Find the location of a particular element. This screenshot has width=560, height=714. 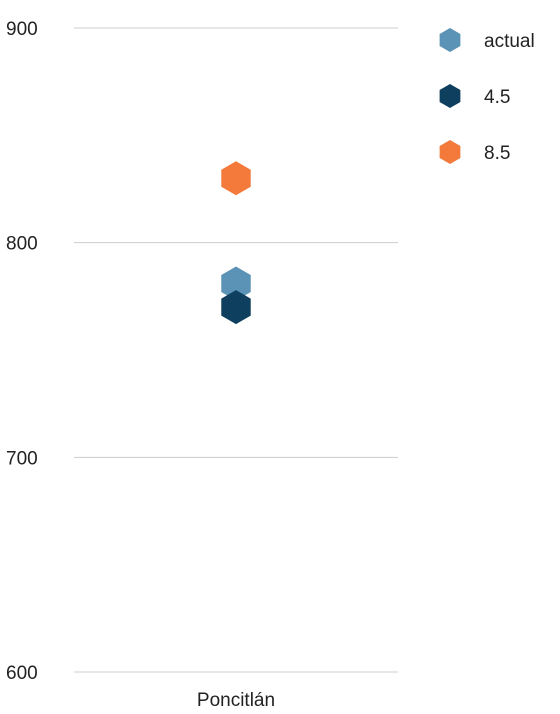

legend: actual 4.5 8.5 is located at coordinates (487, 96).